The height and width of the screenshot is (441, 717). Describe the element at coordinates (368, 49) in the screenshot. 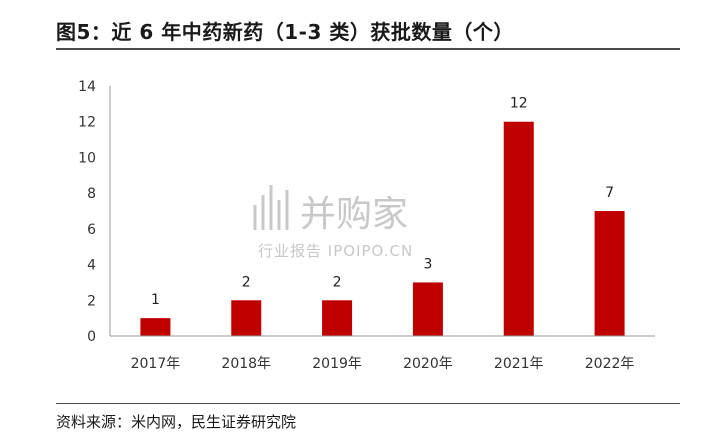

I see `title-rule` at that location.